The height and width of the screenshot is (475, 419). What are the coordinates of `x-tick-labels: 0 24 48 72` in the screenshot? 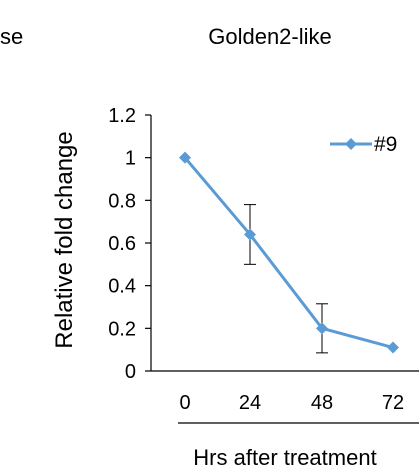 It's located at (291, 403).